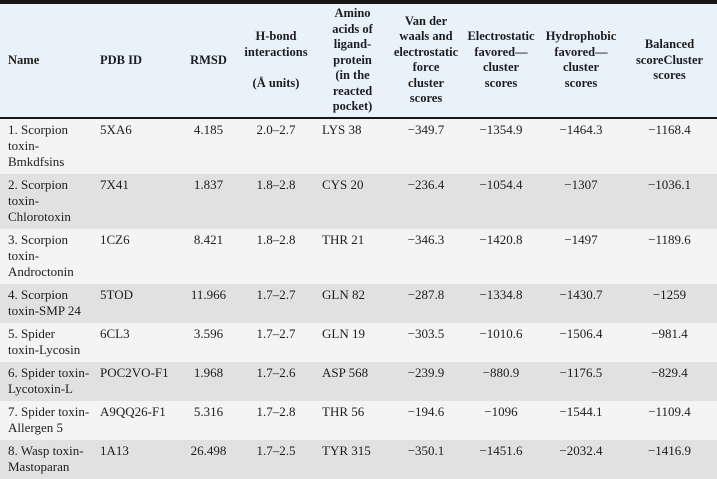 Image resolution: width=717 pixels, height=479 pixels. I want to click on cell-pdb-id: 7X41, so click(114, 184).